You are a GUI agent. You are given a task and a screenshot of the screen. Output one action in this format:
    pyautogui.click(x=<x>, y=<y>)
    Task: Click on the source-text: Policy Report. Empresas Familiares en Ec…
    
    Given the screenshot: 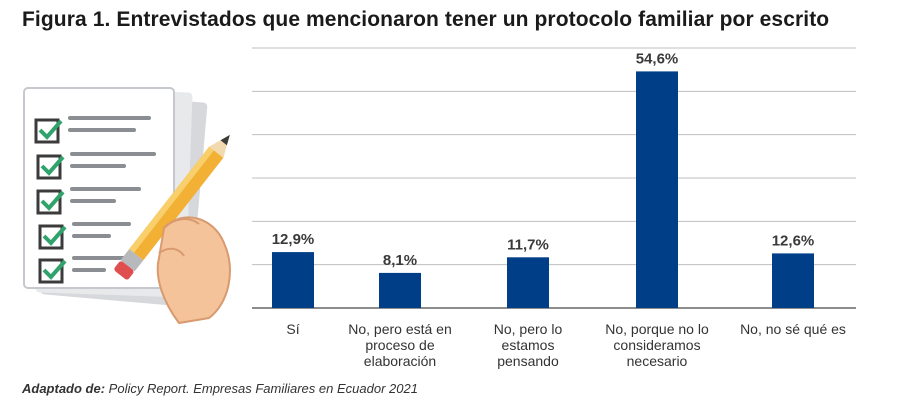 What is the action you would take?
    pyautogui.click(x=261, y=388)
    